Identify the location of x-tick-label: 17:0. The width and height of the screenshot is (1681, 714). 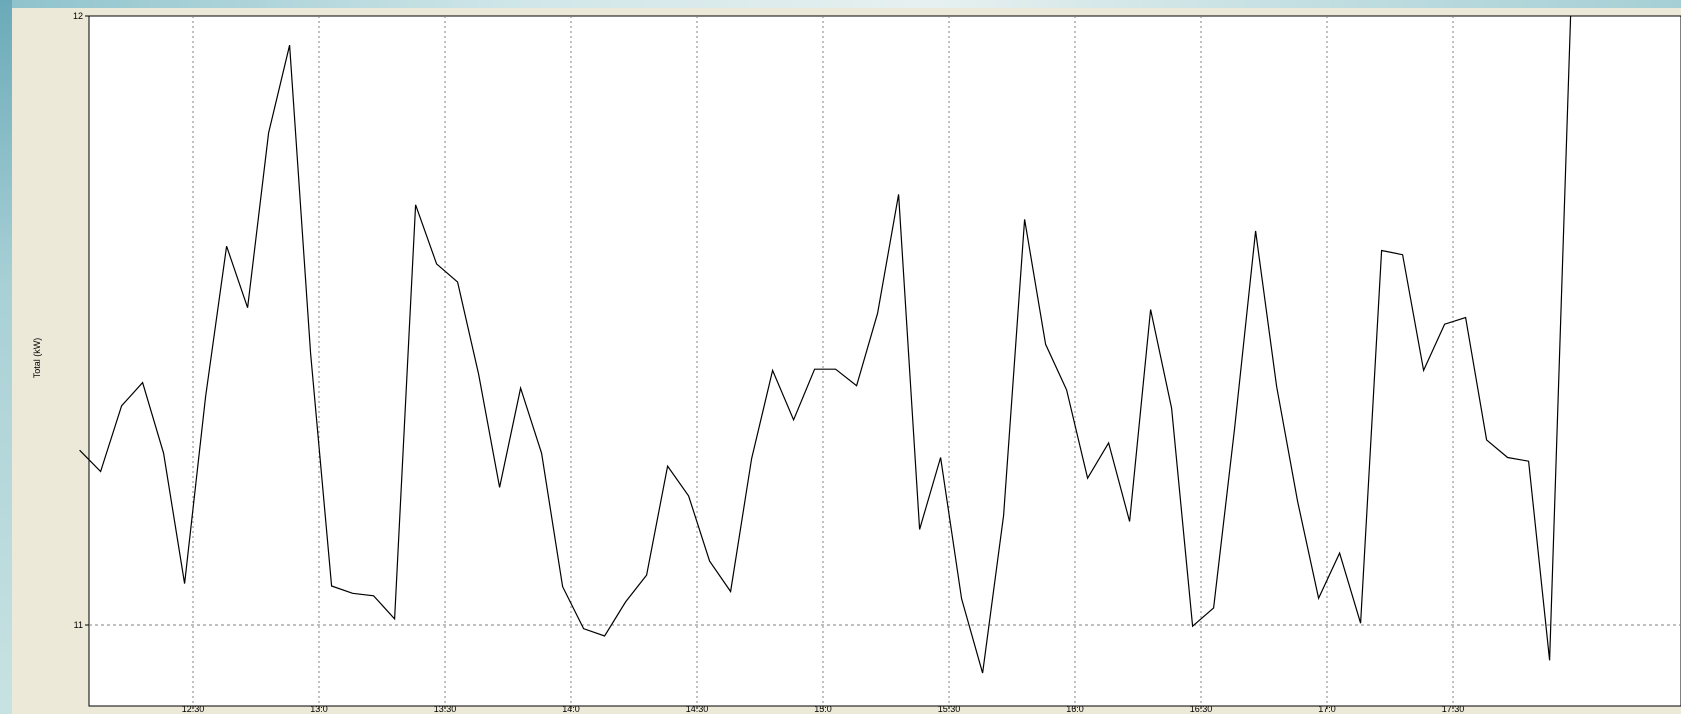
(1327, 709).